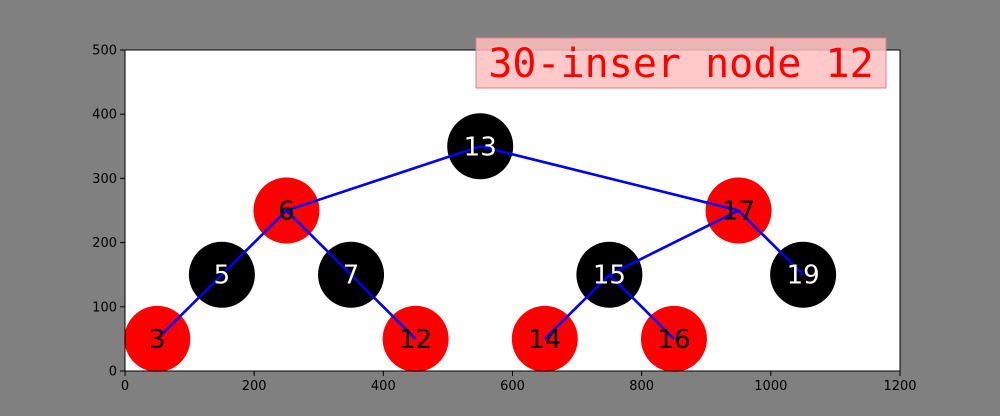 This screenshot has height=416, width=1000. Describe the element at coordinates (157, 340) in the screenshot. I see `node-label-3: 3` at that location.